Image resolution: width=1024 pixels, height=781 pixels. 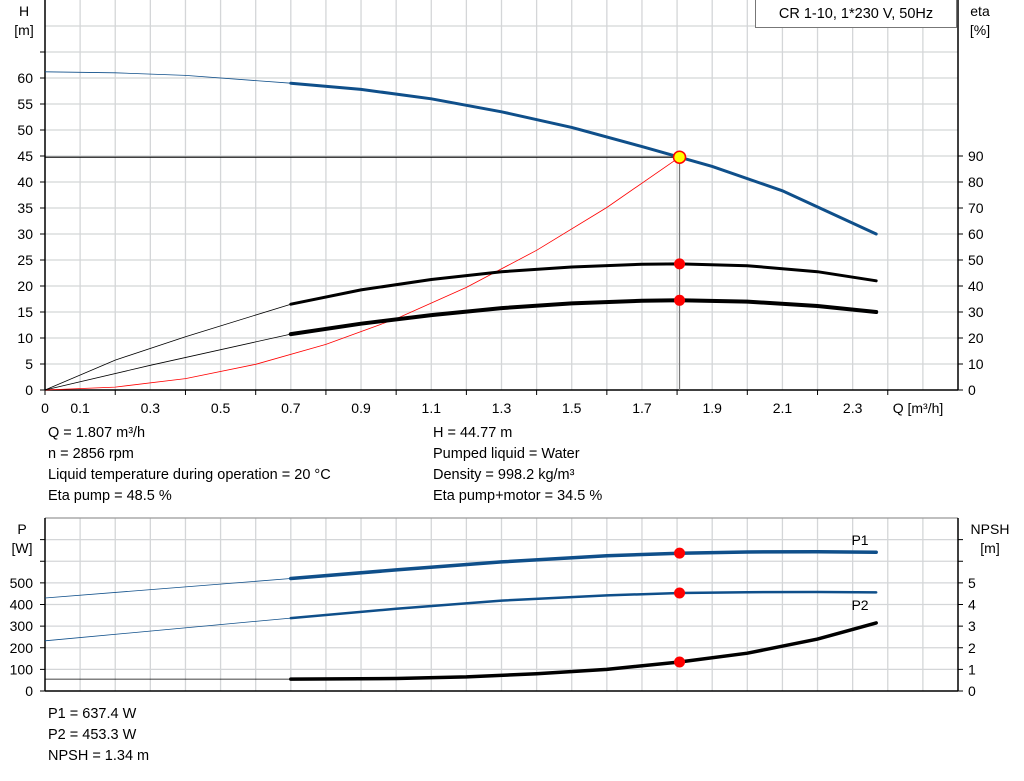 I want to click on speed-value: n = 2856 rpm, so click(x=91, y=454).